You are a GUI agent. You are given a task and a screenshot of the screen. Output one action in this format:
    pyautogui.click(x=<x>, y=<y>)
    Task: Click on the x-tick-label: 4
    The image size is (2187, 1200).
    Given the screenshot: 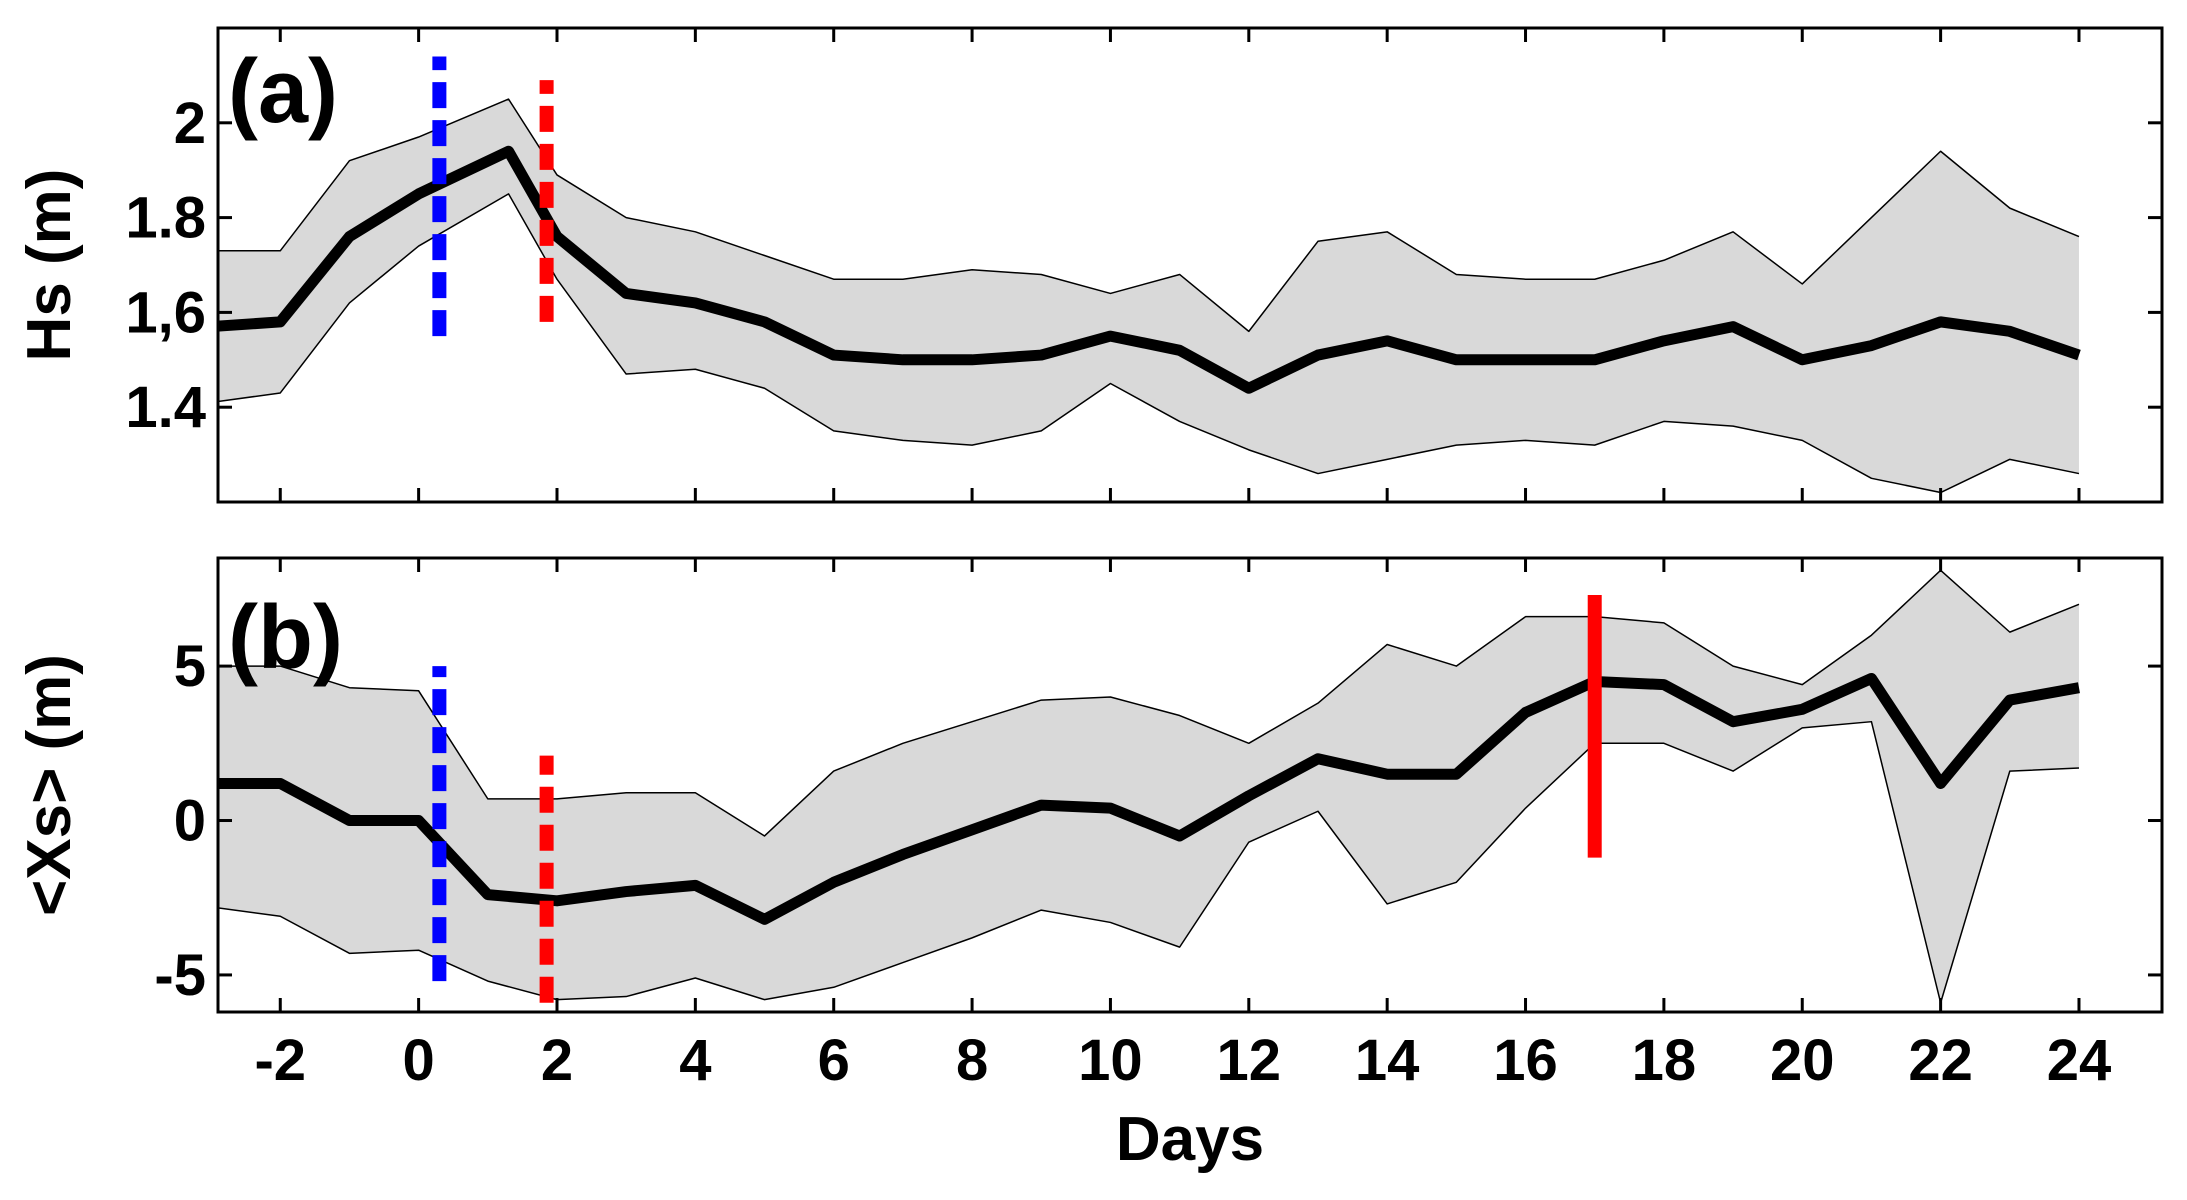 What is the action you would take?
    pyautogui.click(x=695, y=1060)
    